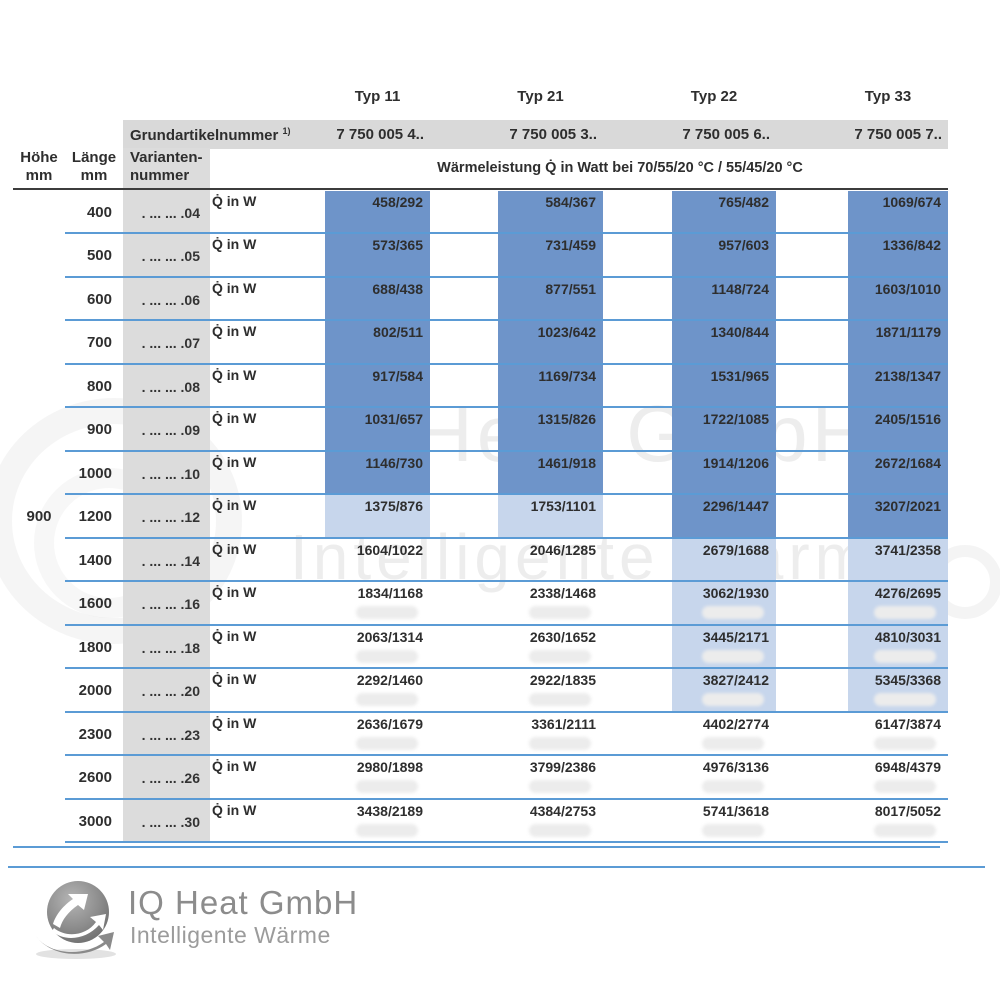  What do you see at coordinates (170, 604) in the screenshot?
I see `variantennummer-cell: . ... ... .16` at bounding box center [170, 604].